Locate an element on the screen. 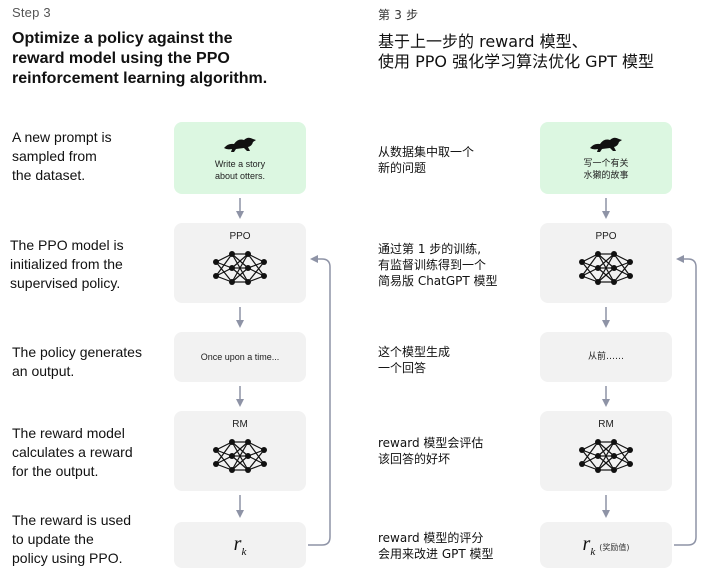 The width and height of the screenshot is (707, 575). prompt-text-line: 水獭的故事 is located at coordinates (606, 176).